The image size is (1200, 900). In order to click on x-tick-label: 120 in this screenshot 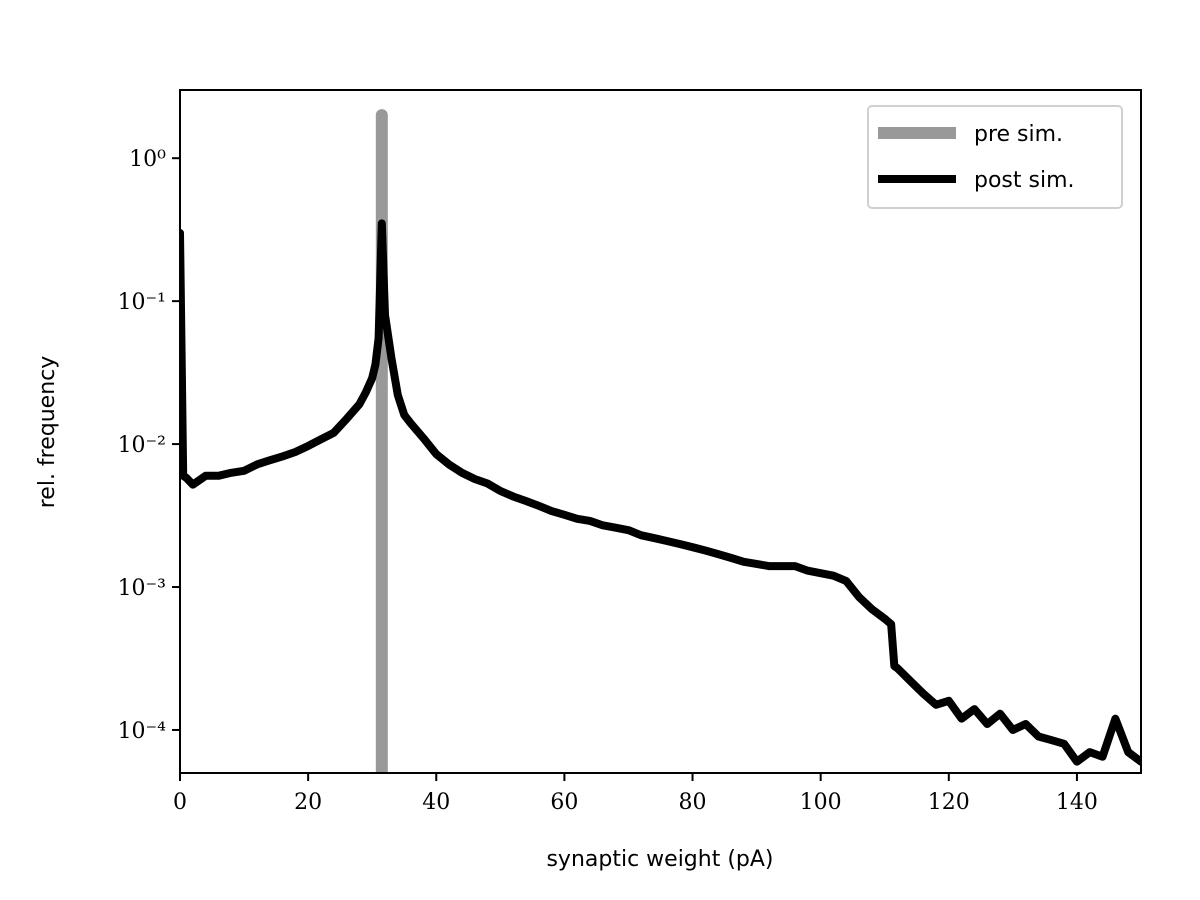, I will do `click(949, 802)`.